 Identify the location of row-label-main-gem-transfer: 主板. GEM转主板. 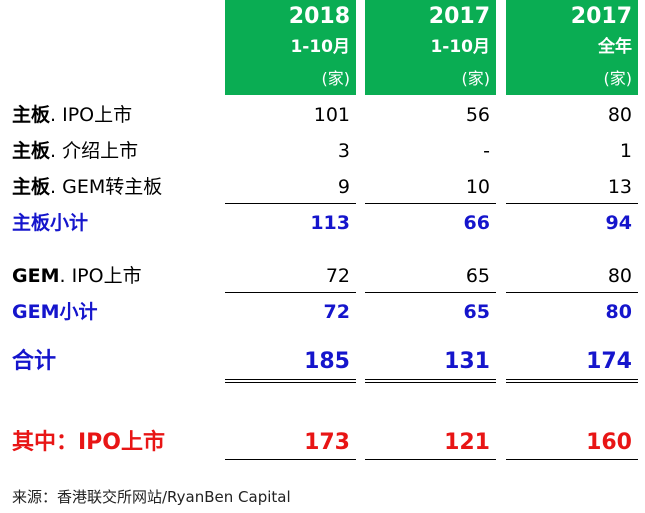
(87, 187).